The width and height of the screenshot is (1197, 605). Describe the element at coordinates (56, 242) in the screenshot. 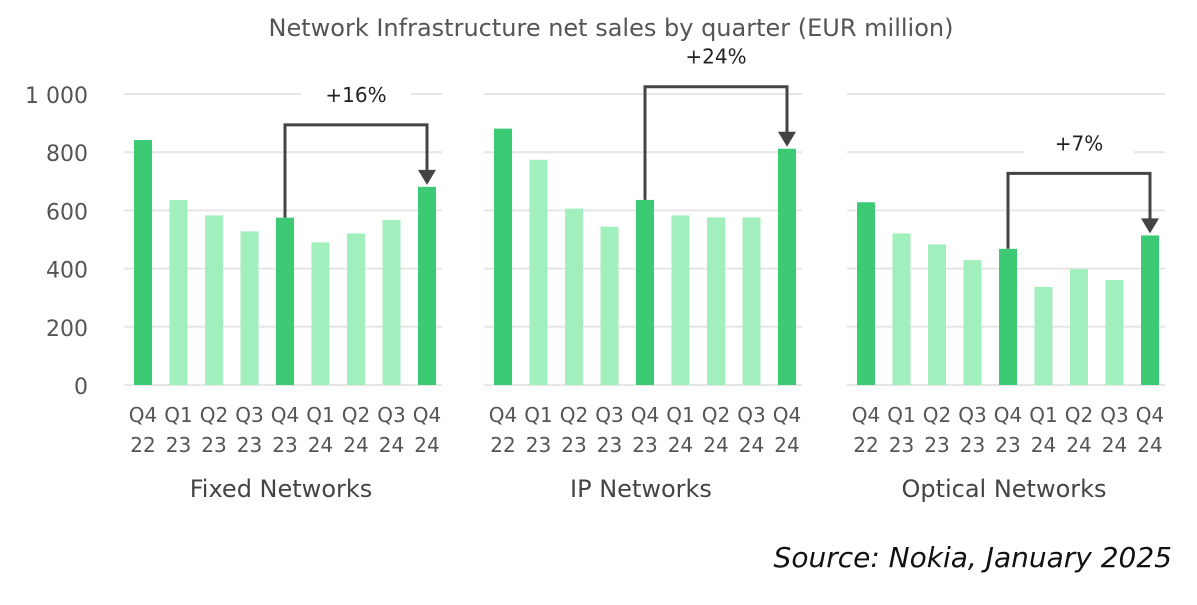

I see `y-axis: 0 200 400 600 800 1 000` at that location.